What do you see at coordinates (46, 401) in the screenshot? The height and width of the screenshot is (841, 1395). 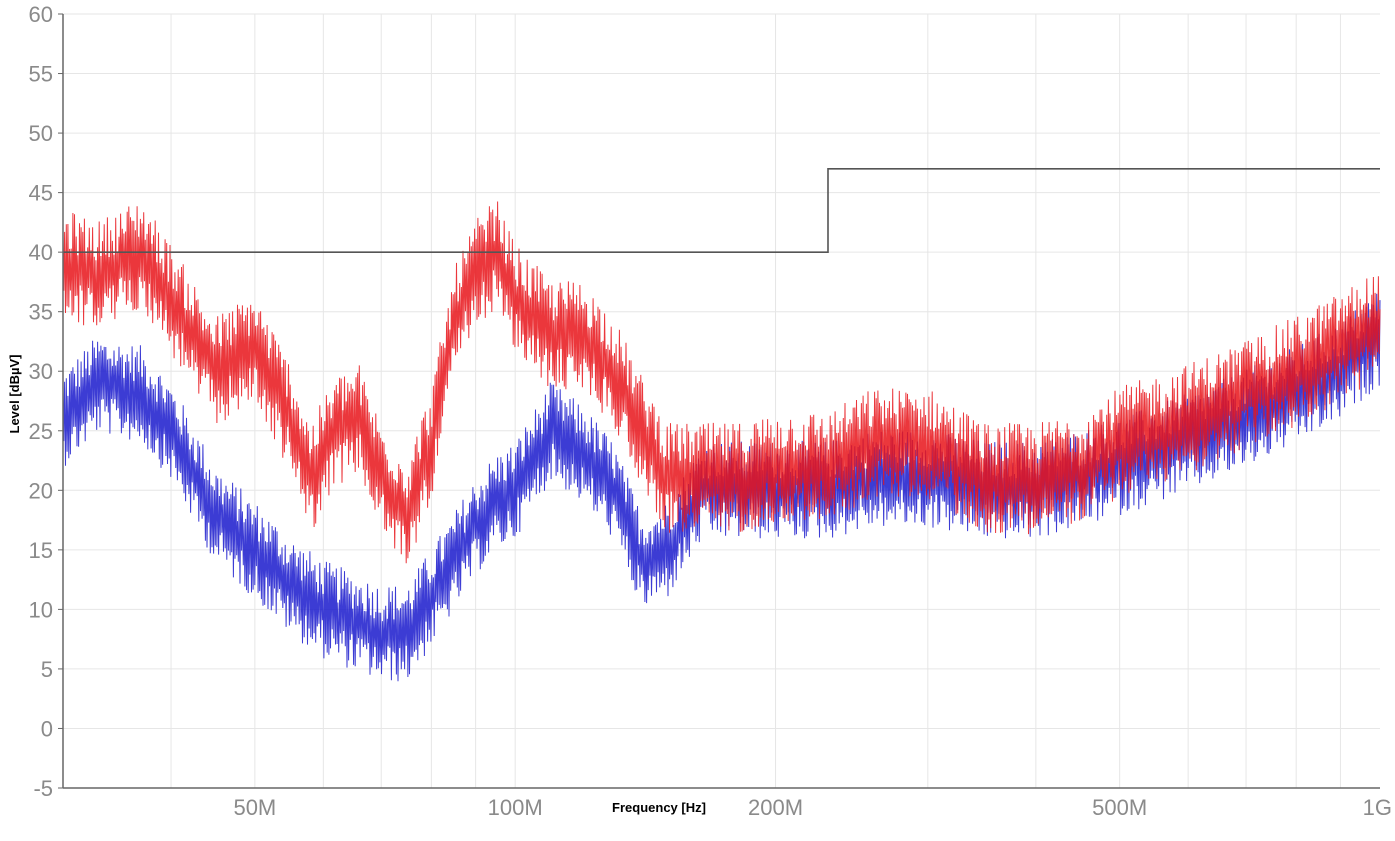 I see `y-tick-labels: -5 0 5 10 15 20 25 30 35 40 45 50 55 60` at bounding box center [46, 401].